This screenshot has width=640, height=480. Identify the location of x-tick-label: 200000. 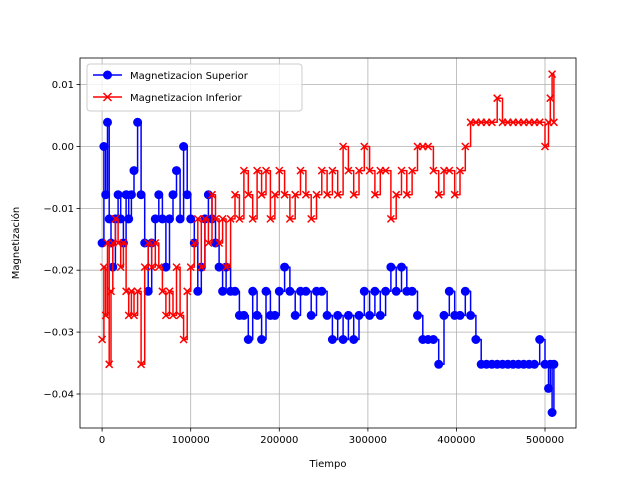
(279, 440).